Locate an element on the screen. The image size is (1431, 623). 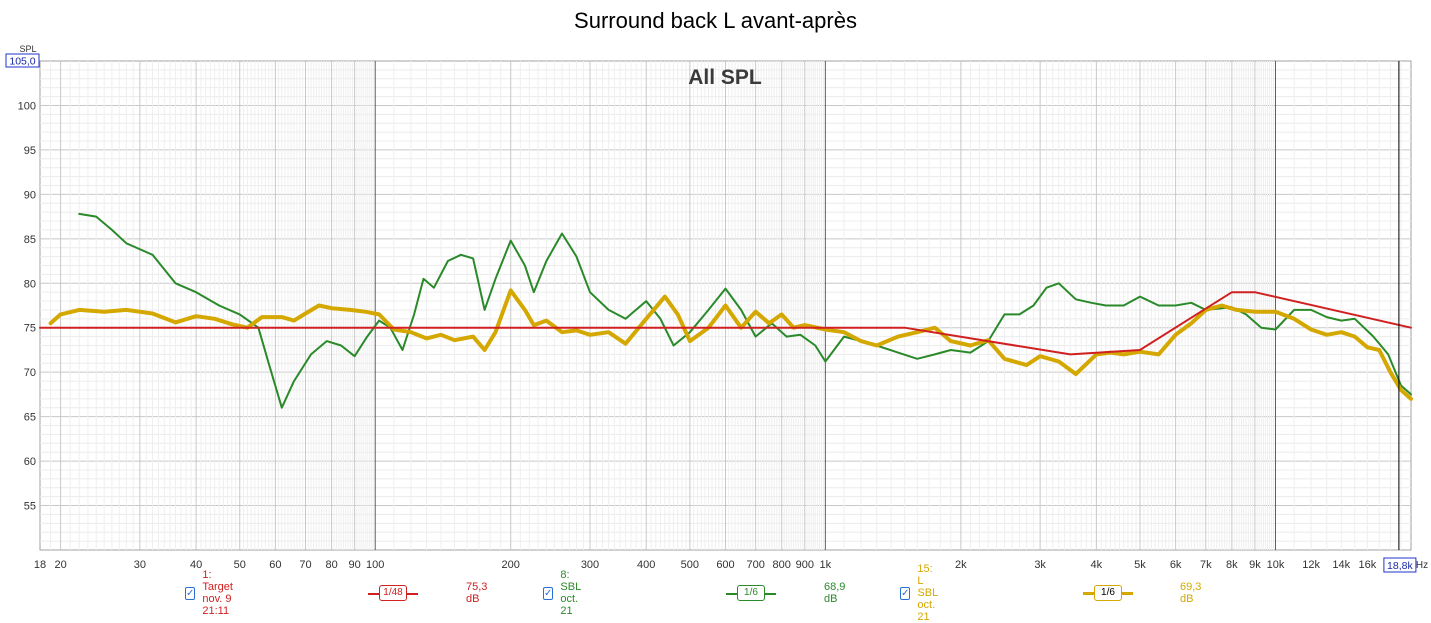
inner-title: All SPL is located at coordinates (725, 77).